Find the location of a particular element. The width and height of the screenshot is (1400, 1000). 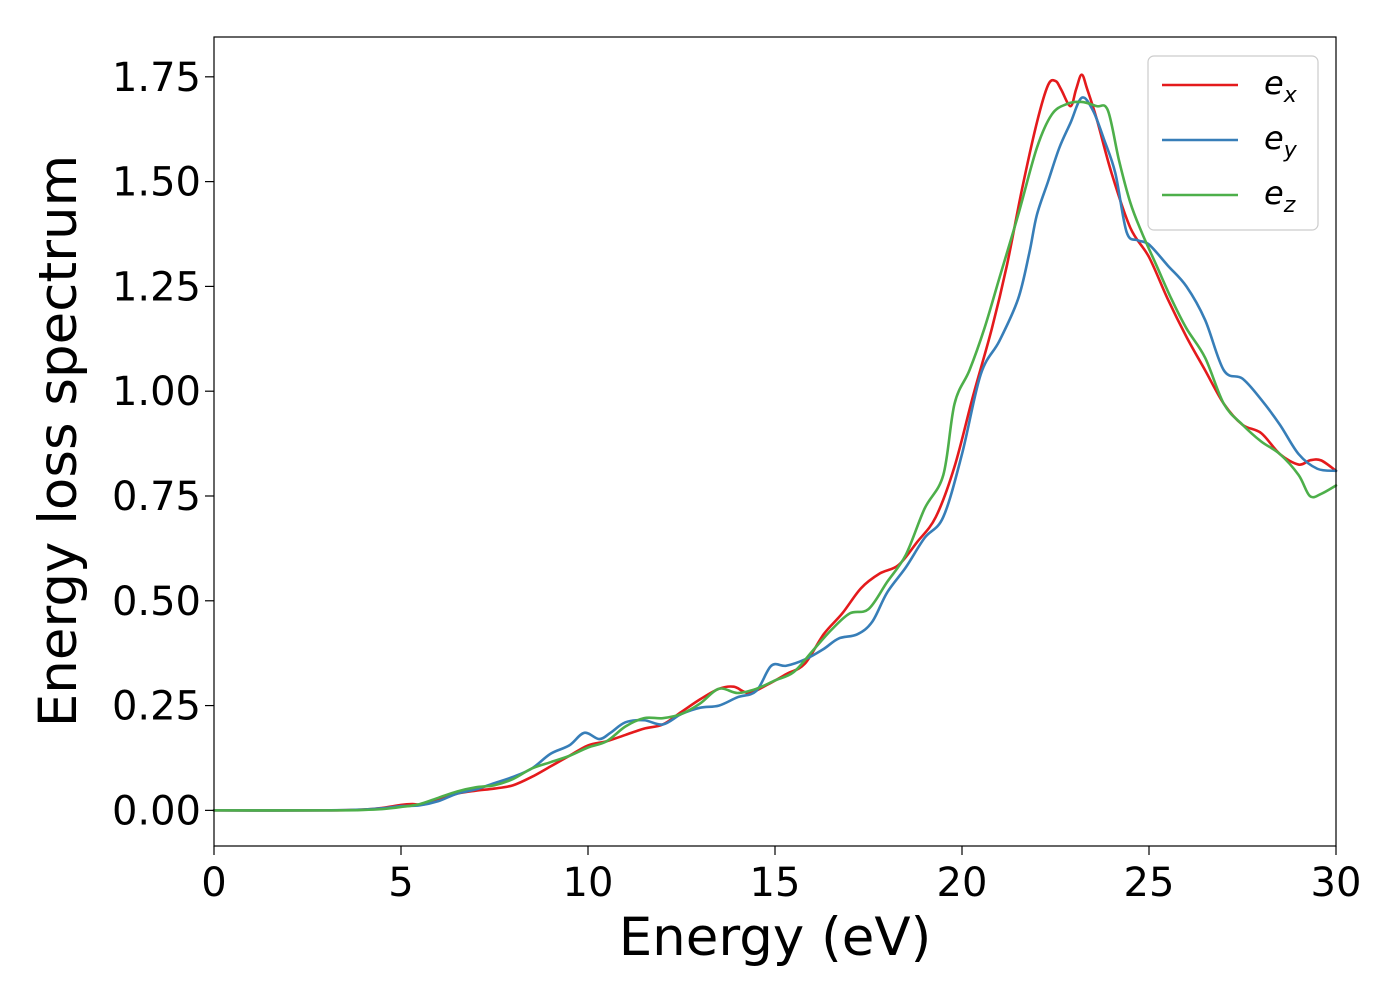

x-tick-label: 15 is located at coordinates (775, 883).